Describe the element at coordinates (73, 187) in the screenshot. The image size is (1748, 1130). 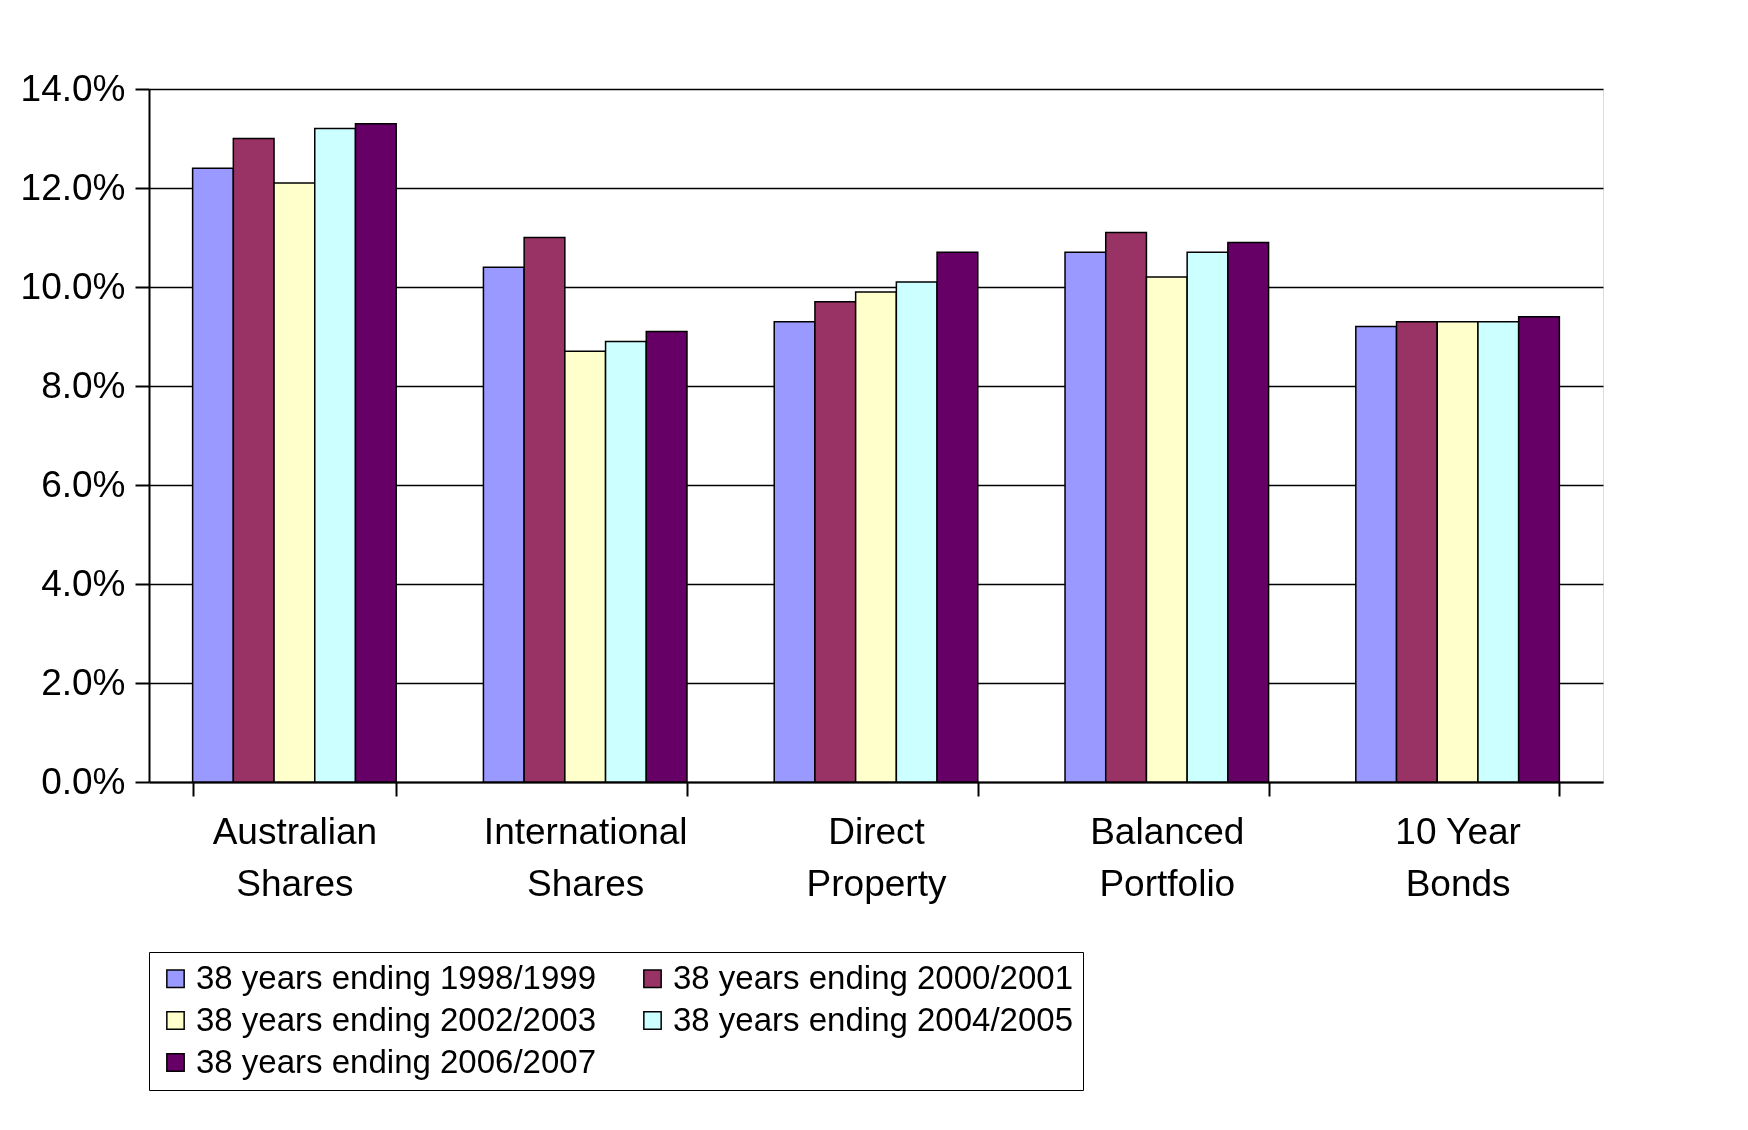
I see `y-tick-label: 12.0%` at that location.